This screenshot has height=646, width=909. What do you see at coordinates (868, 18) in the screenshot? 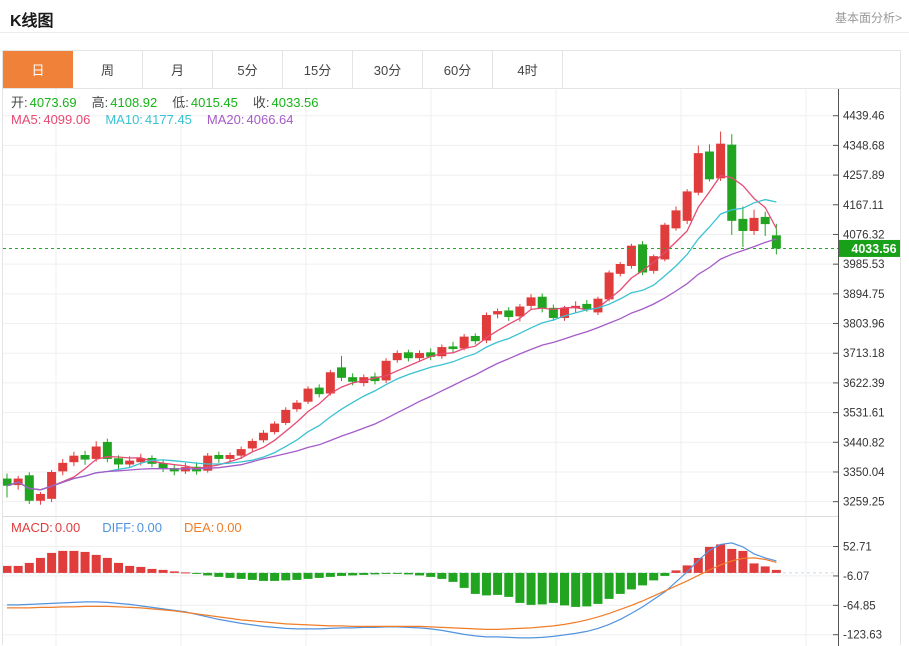
I see `fundamental-analysis-link: 基本面分析>` at bounding box center [868, 18].